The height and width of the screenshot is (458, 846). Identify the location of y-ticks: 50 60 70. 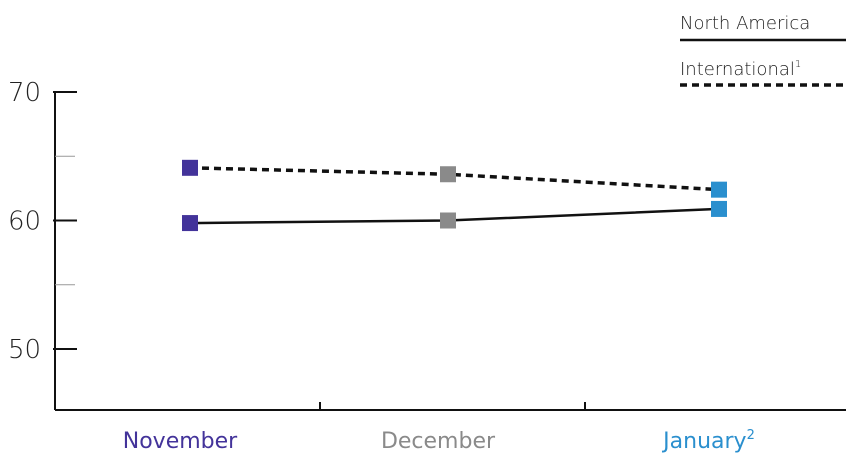
(42, 221).